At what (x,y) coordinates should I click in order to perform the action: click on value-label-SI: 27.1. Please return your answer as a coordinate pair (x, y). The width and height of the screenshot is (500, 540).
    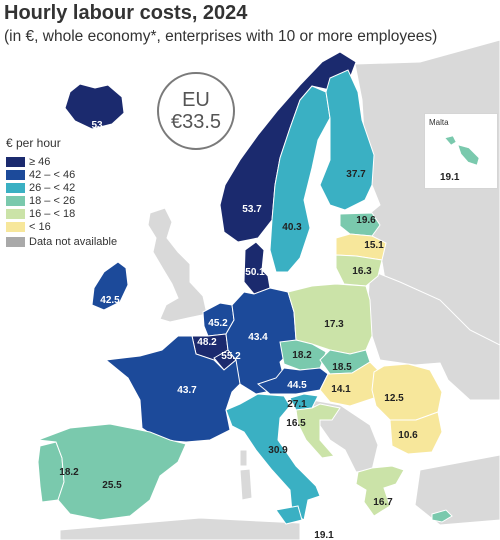
    Looking at the image, I should click on (297, 404).